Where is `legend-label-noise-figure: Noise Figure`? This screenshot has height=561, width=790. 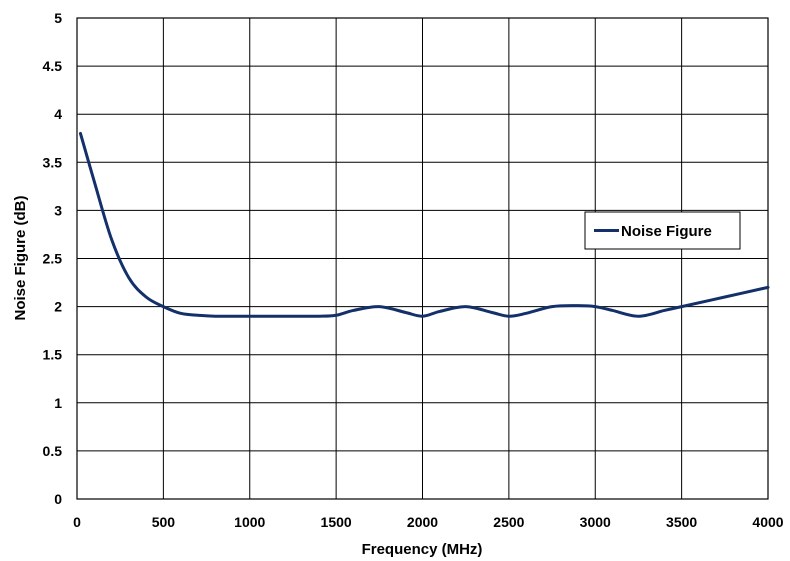
legend-label-noise-figure: Noise Figure is located at coordinates (666, 231).